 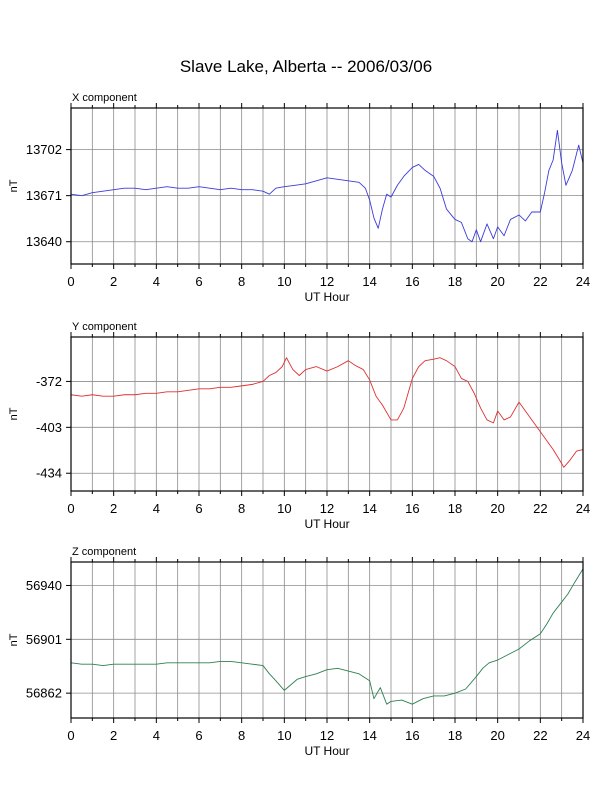 I want to click on y-tick-label: 56862, so click(x=44, y=693).